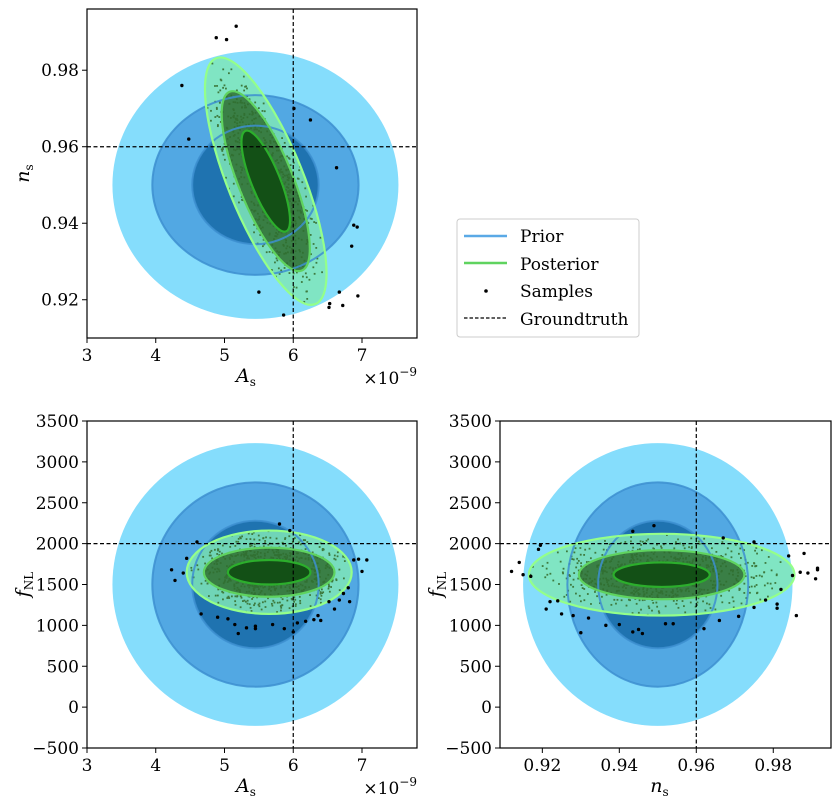 This screenshot has width=840, height=808. Describe the element at coordinates (470, 504) in the screenshot. I see `y-tick-label: 2500` at that location.